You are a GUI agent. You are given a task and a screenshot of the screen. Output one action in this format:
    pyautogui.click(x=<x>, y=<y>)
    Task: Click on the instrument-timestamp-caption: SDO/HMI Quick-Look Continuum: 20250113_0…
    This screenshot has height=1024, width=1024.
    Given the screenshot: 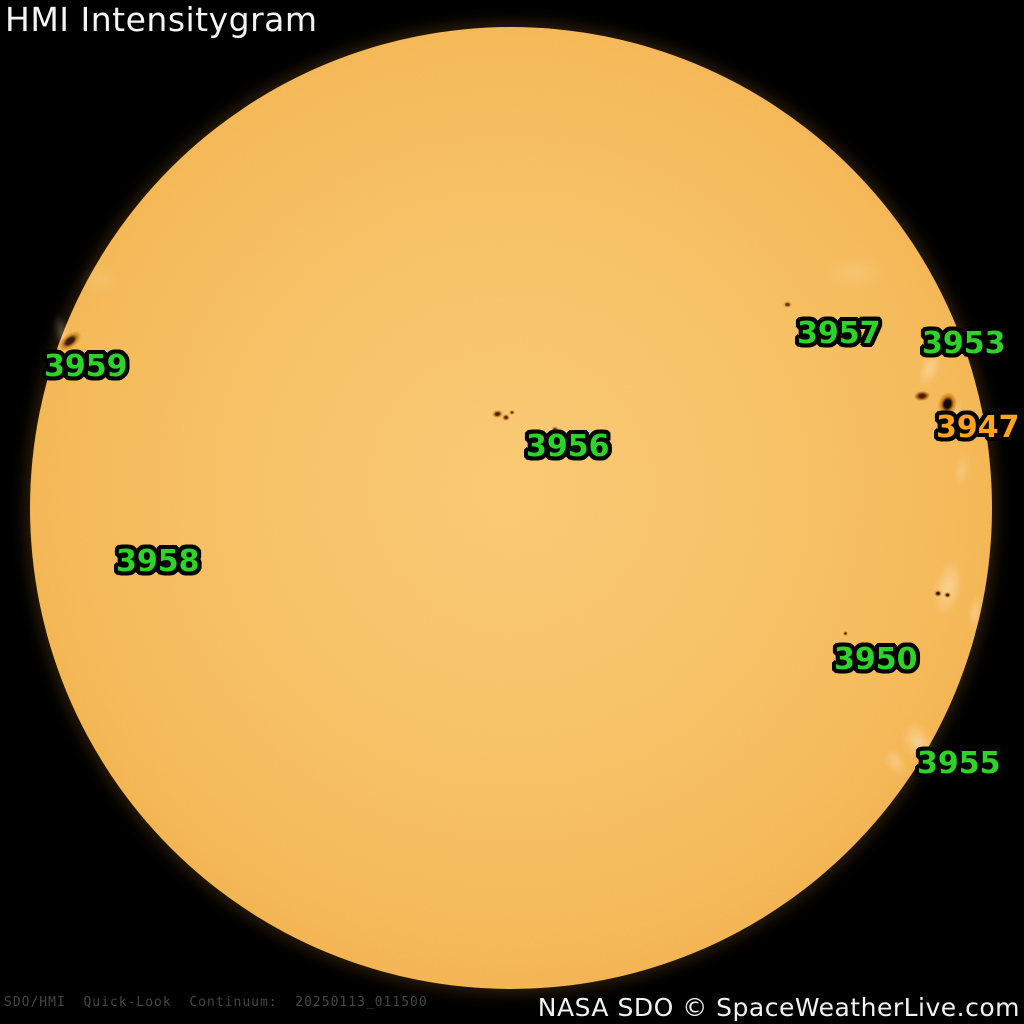 What is the action you would take?
    pyautogui.click(x=216, y=1002)
    